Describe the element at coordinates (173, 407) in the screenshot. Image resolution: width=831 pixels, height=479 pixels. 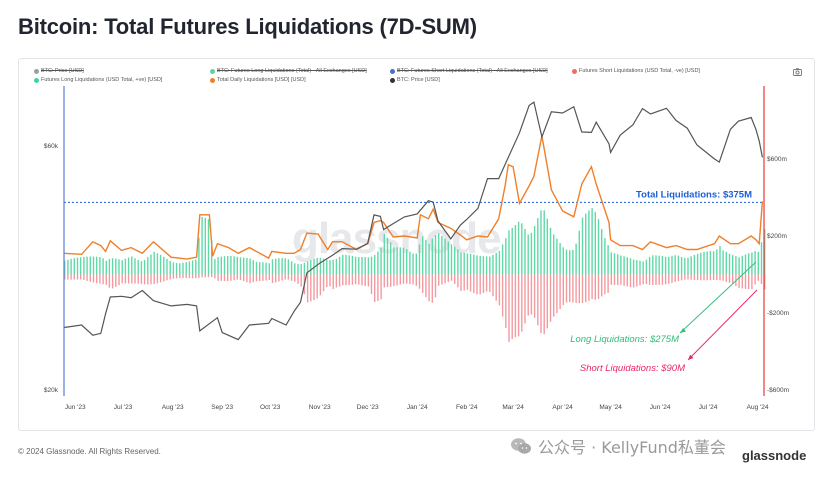
I see `x-tick-label: Aug '23` at that location.